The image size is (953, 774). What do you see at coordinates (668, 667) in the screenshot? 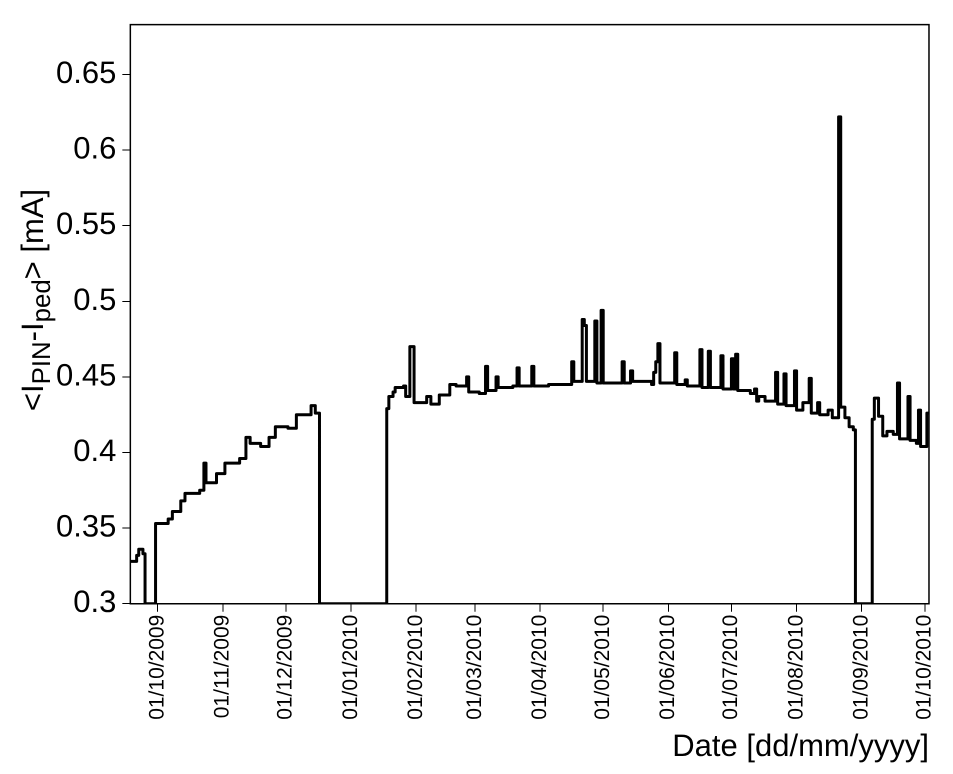
I see `x-tick-label: 01/06/2010` at bounding box center [668, 667].